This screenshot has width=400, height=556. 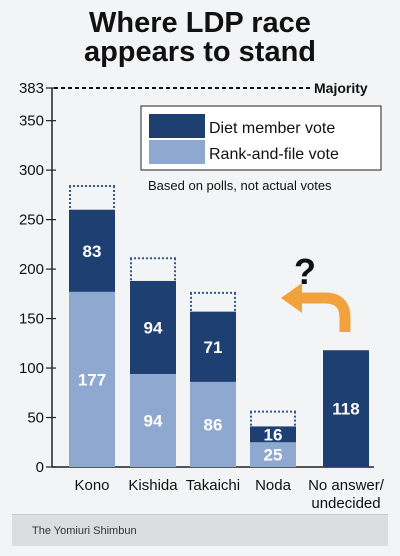 I want to click on curved-arrow-shaft, so click(x=325, y=312).